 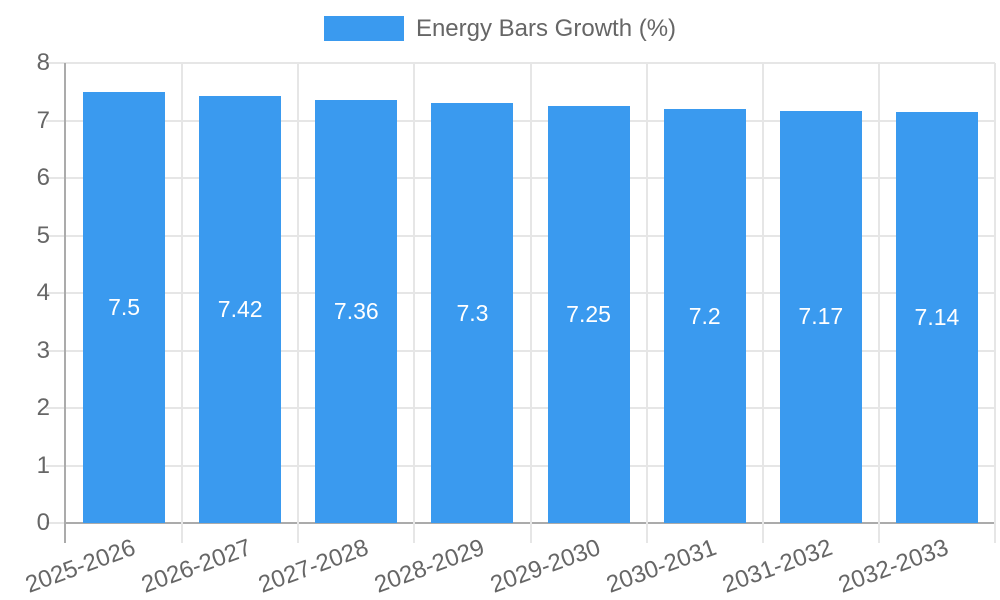 I want to click on bar: 7.5, so click(x=124, y=307).